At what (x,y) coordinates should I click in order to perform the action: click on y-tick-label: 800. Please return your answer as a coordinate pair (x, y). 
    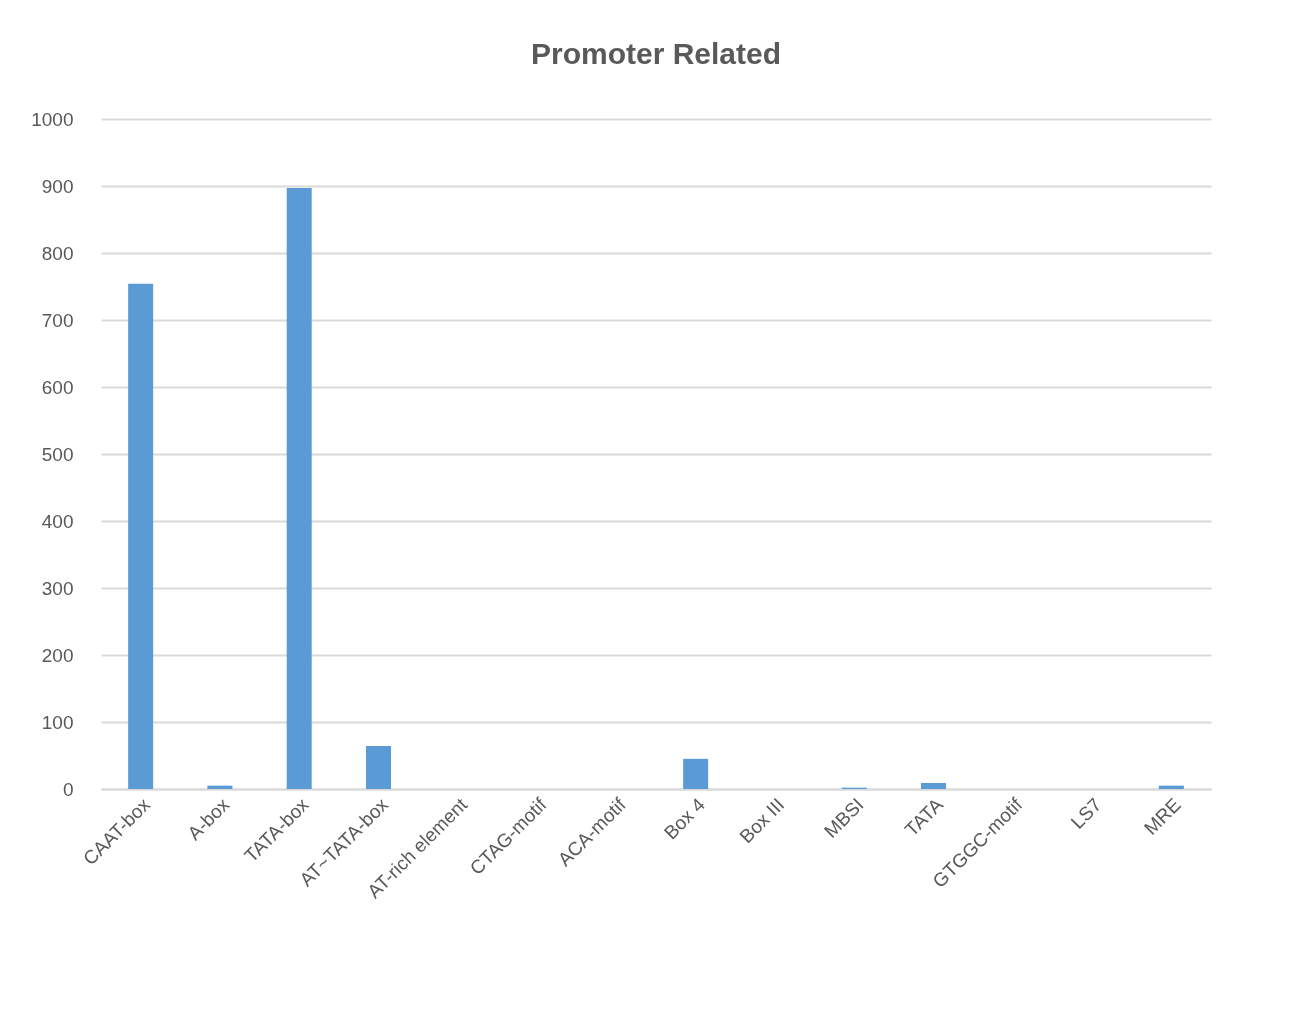
    Looking at the image, I should click on (57, 253).